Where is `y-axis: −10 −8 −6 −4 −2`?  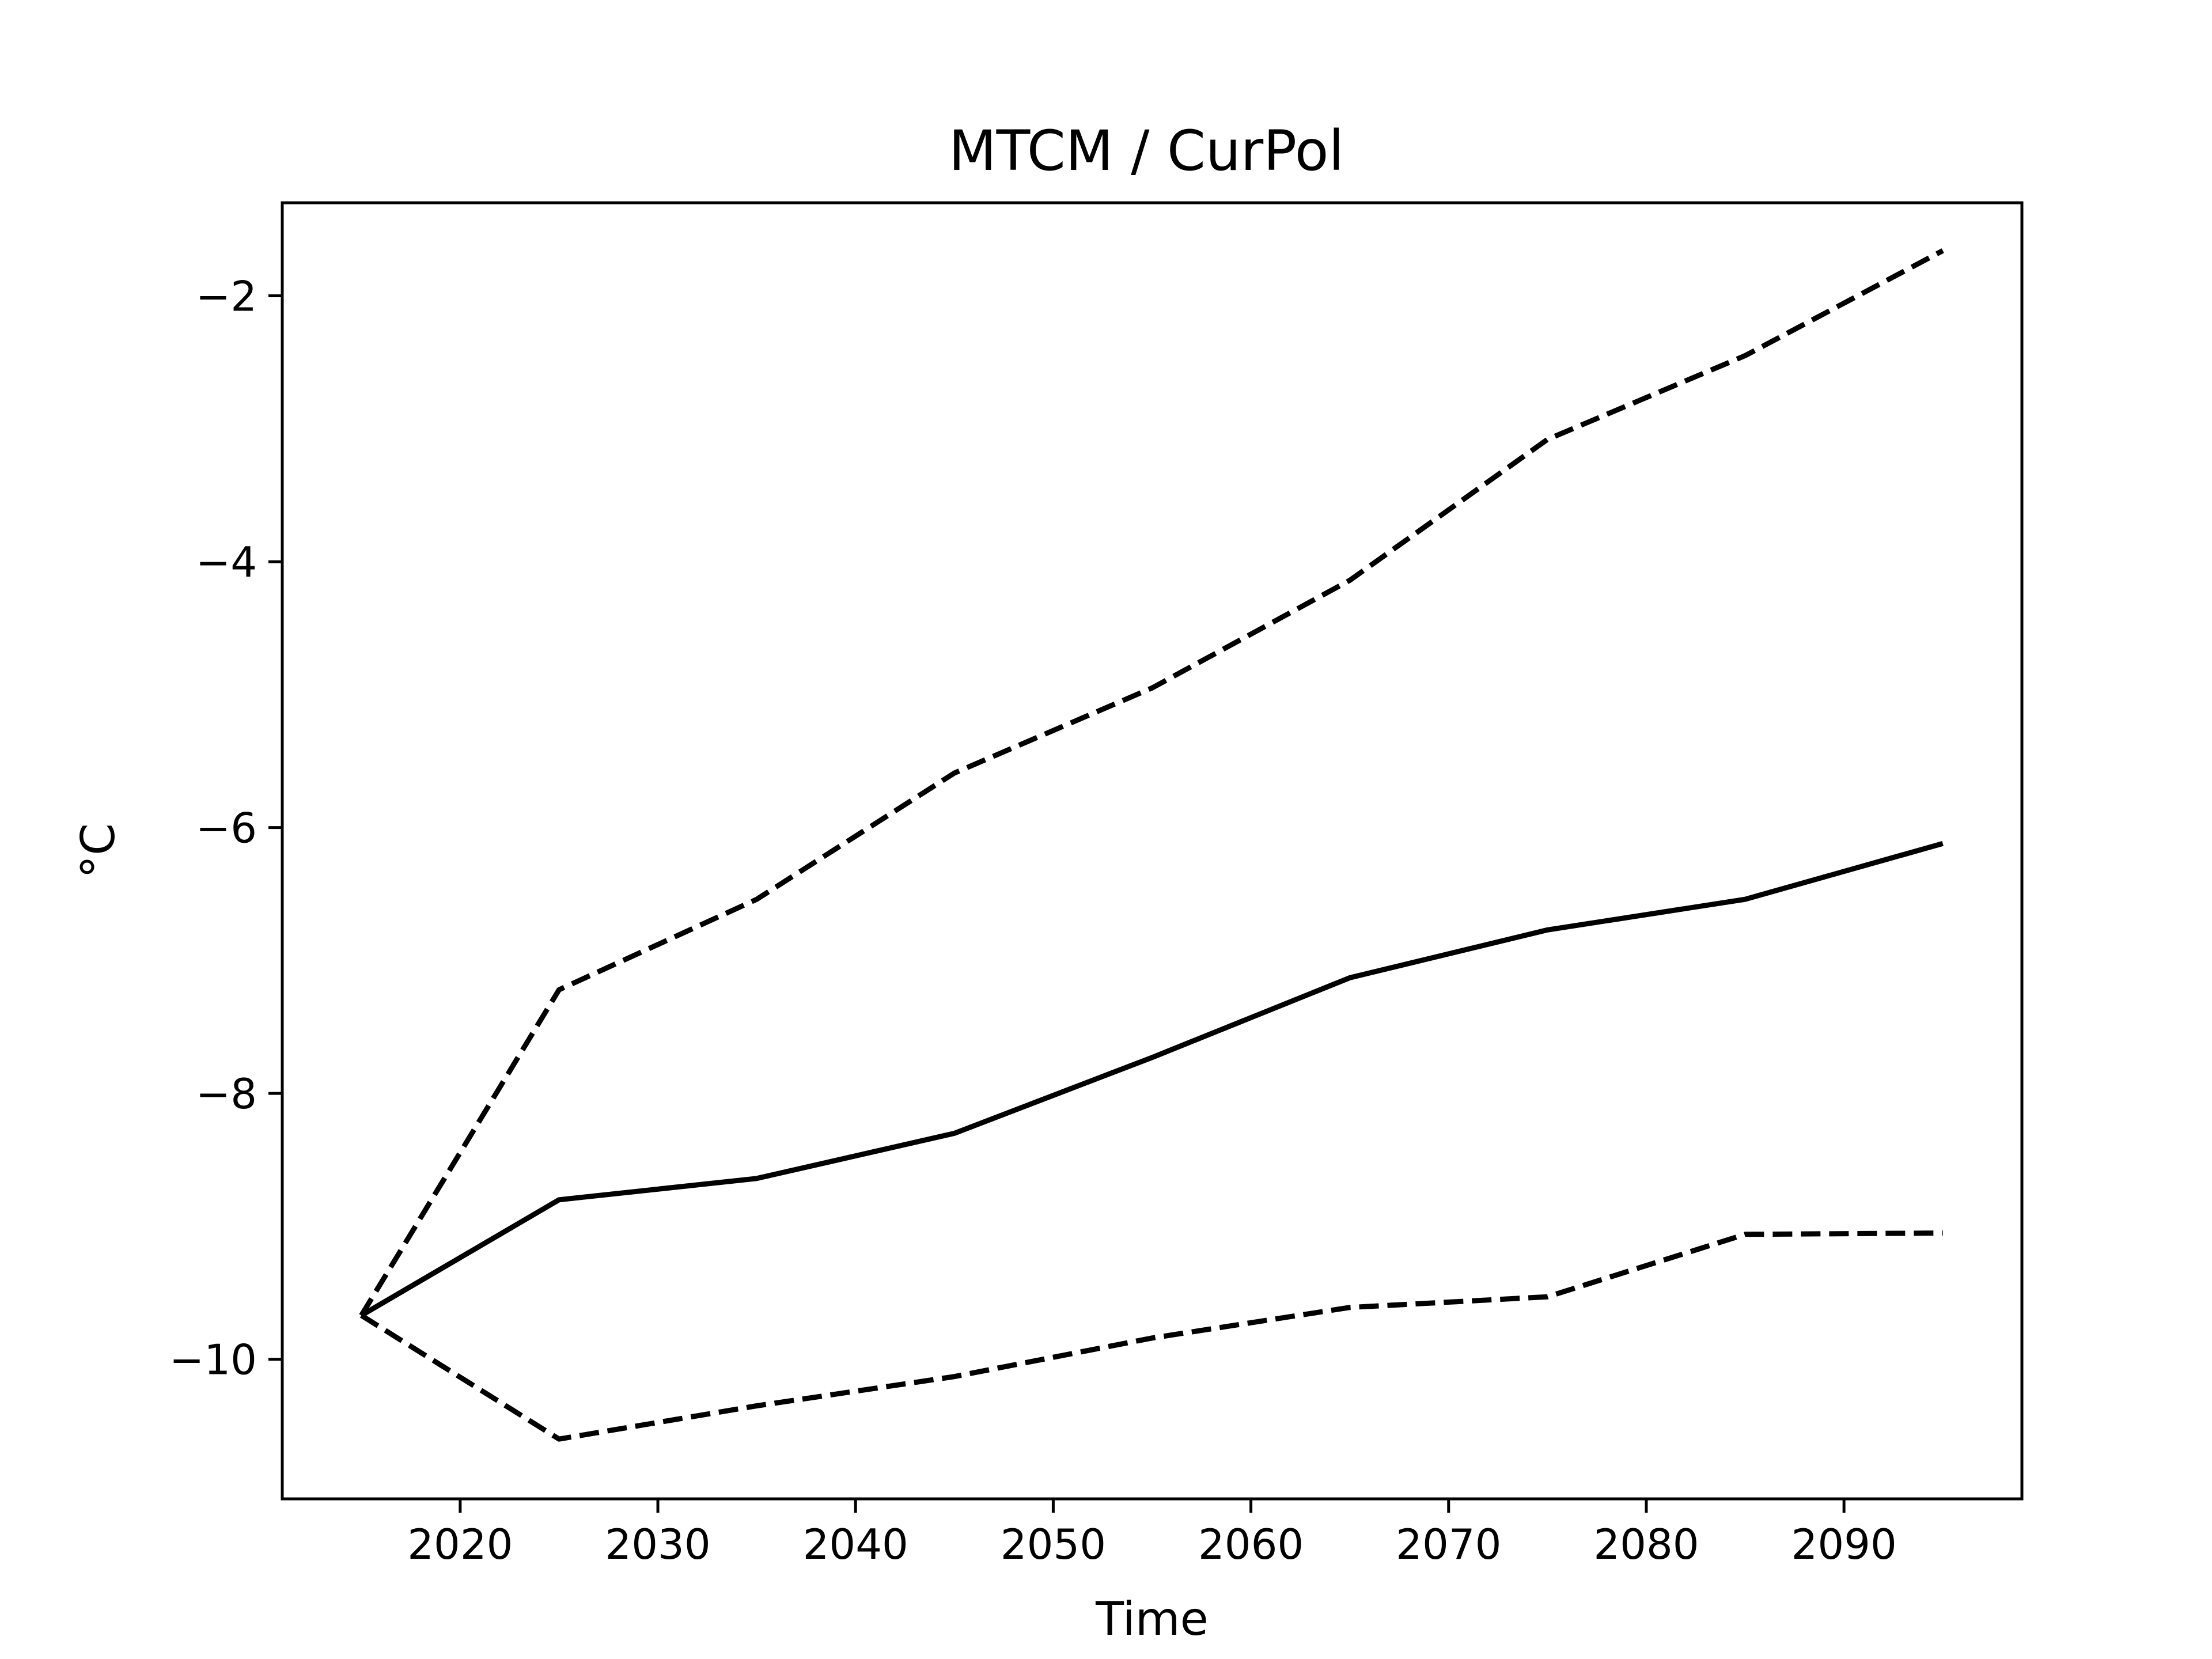
y-axis: −10 −8 −6 −4 −2 is located at coordinates (225, 828).